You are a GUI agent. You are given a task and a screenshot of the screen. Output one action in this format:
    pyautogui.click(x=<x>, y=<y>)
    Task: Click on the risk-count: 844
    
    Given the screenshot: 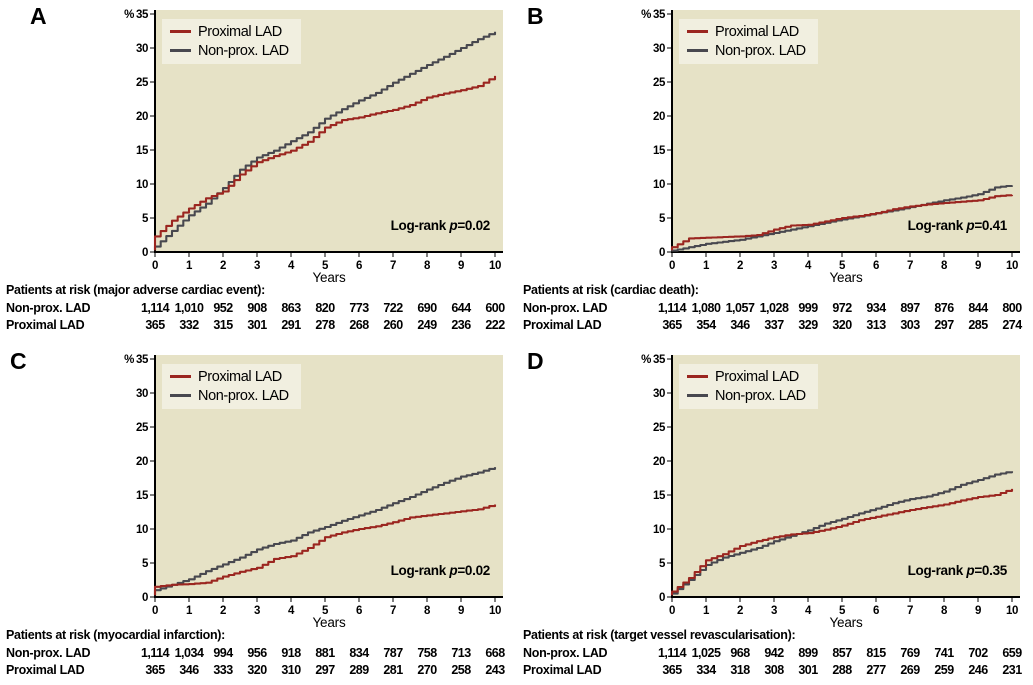 What is the action you would take?
    pyautogui.click(x=978, y=308)
    